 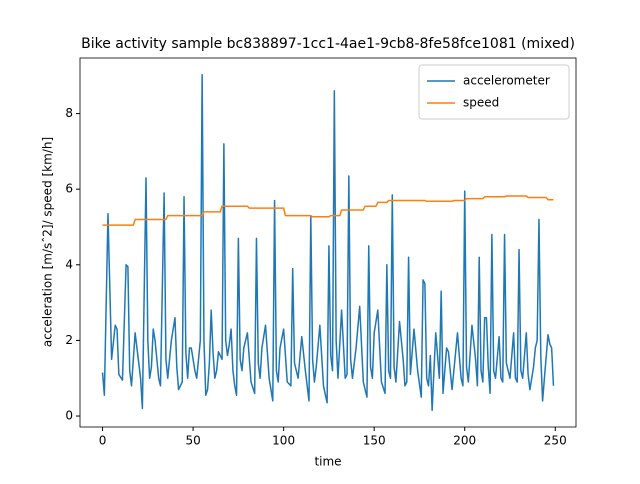 I want to click on x-tick-label: 0, so click(x=103, y=441).